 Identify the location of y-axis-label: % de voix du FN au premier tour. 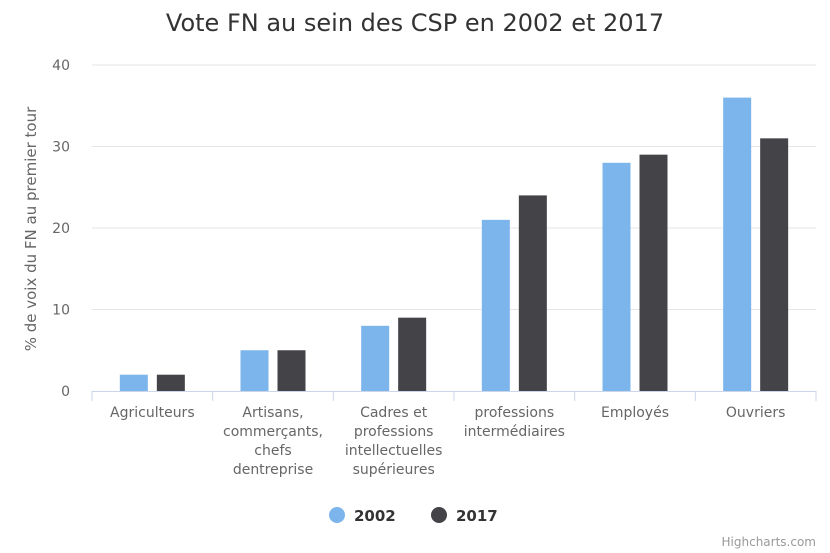
(31, 228).